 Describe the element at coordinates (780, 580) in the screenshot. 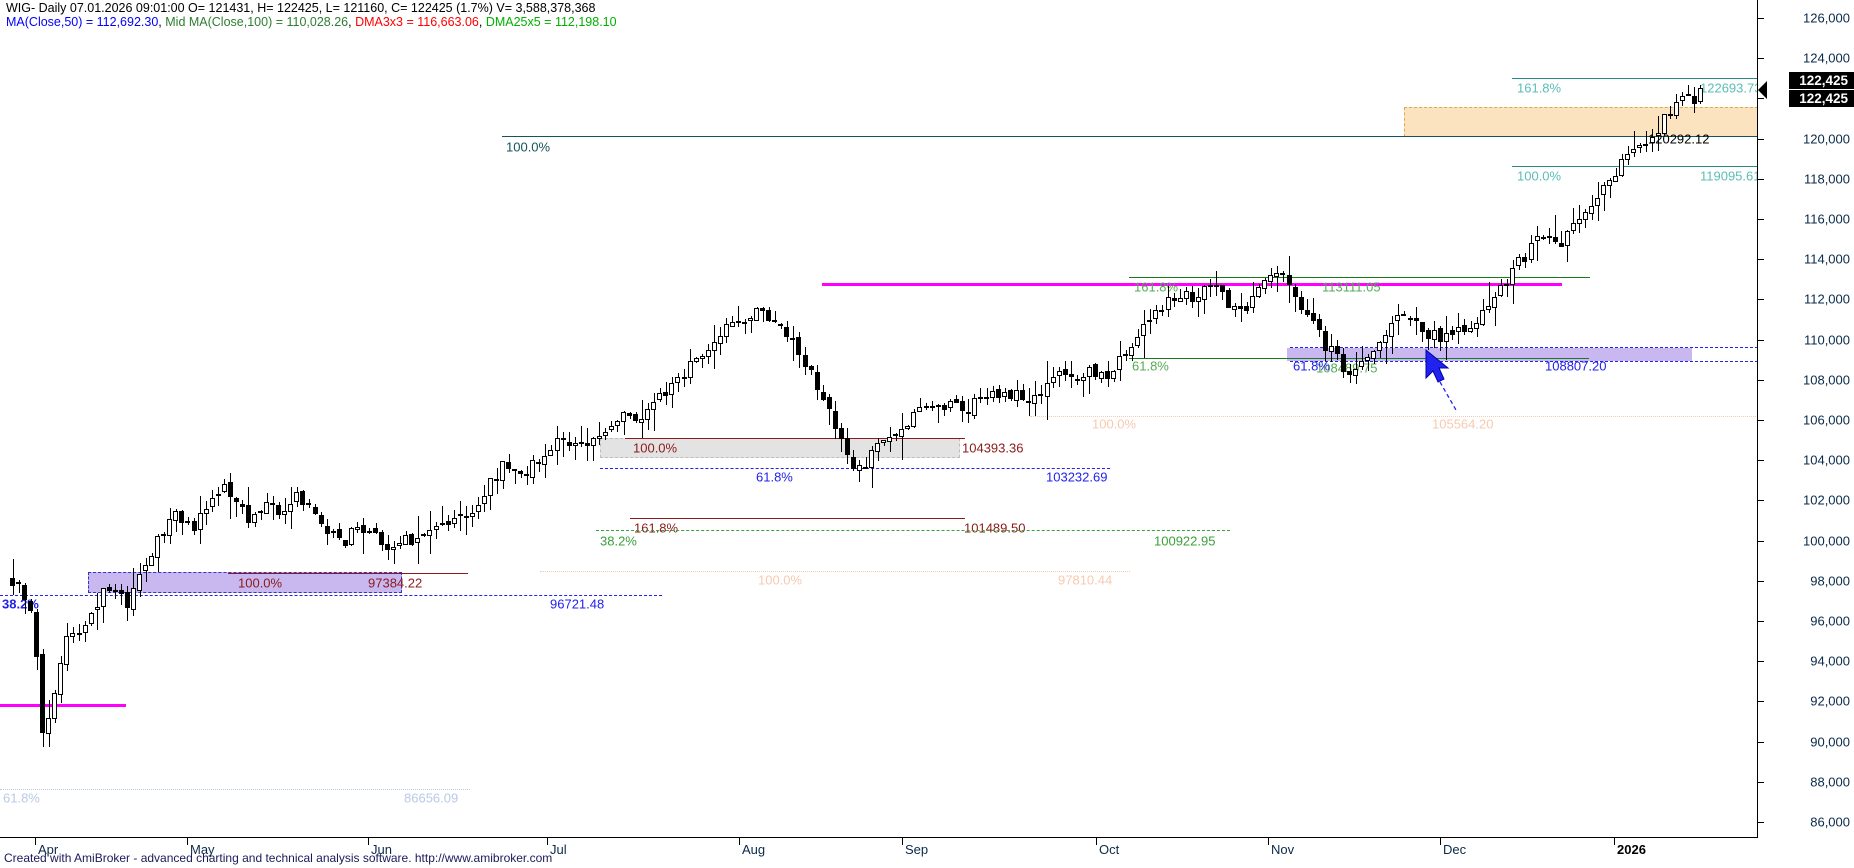

I see `faded-fib-pct-97810: 100.0%` at that location.